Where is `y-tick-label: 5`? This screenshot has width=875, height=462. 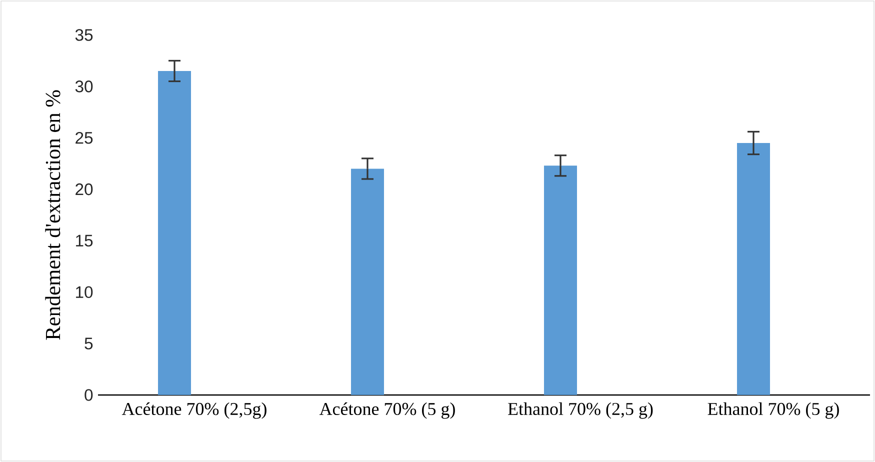 y-tick-label: 5 is located at coordinates (88, 344).